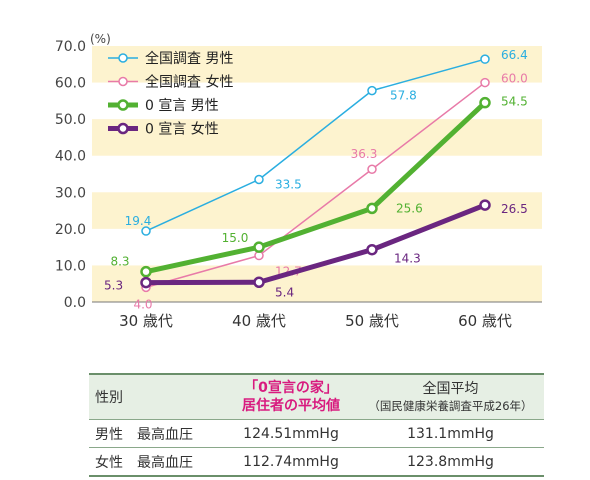 This screenshot has height=480, width=590. Describe the element at coordinates (70, 84) in the screenshot. I see `y-tick-label: 60.0` at that location.